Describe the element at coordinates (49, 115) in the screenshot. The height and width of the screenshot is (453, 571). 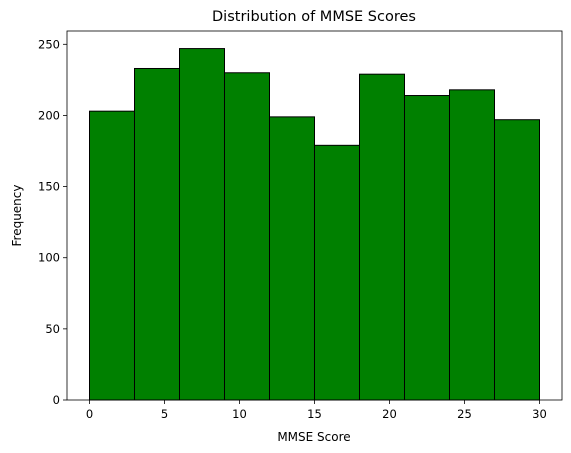
I see `y-tick-label: 200` at that location.